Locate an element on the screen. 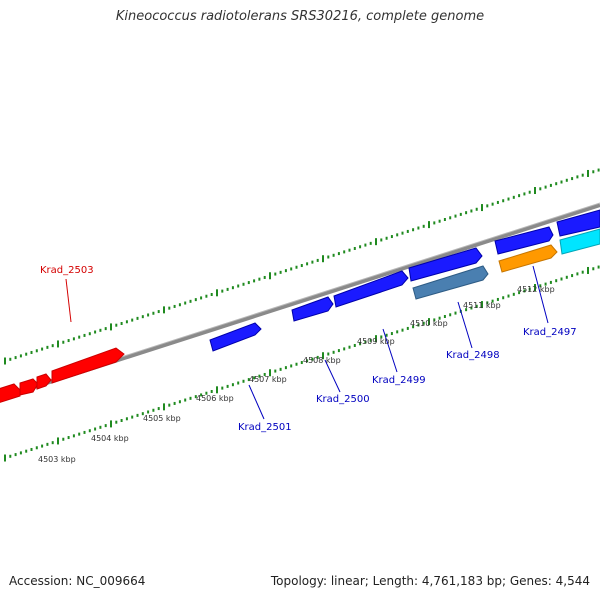 The height and width of the screenshot is (600, 600). gene-krad-2503-group is located at coordinates (62, 375).